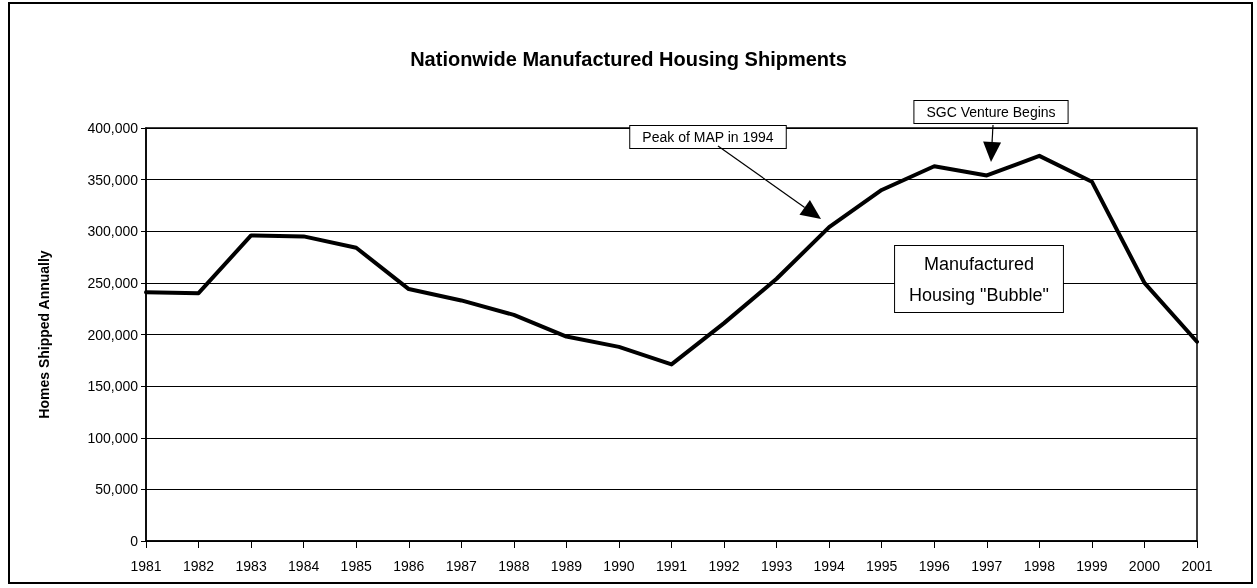 The height and width of the screenshot is (588, 1257). Describe the element at coordinates (514, 566) in the screenshot. I see `x-tick-label: 1988` at that location.